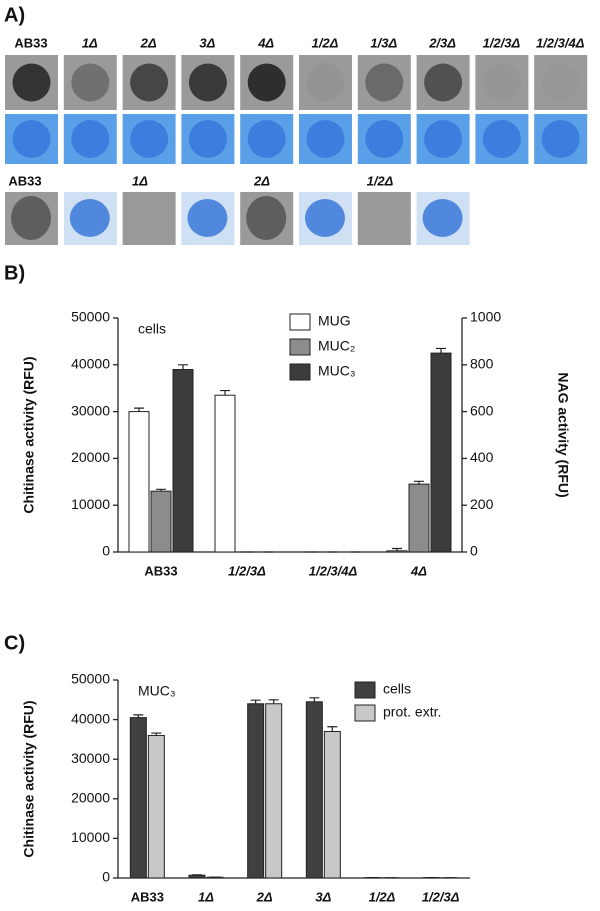  I want to click on legend-label: cells, so click(397, 689).